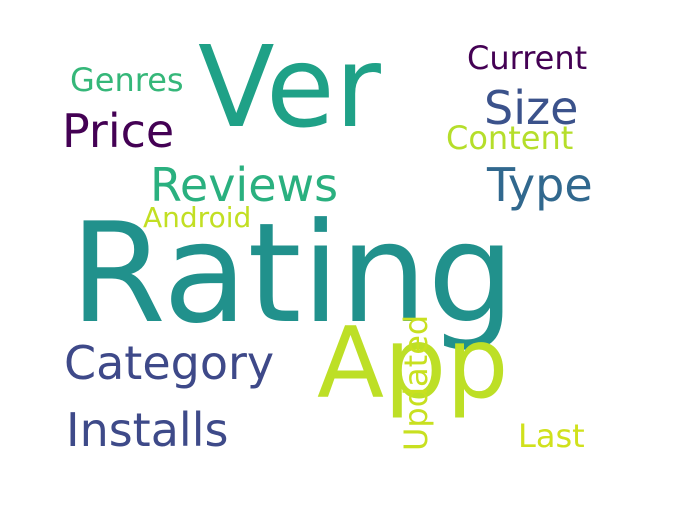  What do you see at coordinates (118, 131) in the screenshot?
I see `word-price: Price` at bounding box center [118, 131].